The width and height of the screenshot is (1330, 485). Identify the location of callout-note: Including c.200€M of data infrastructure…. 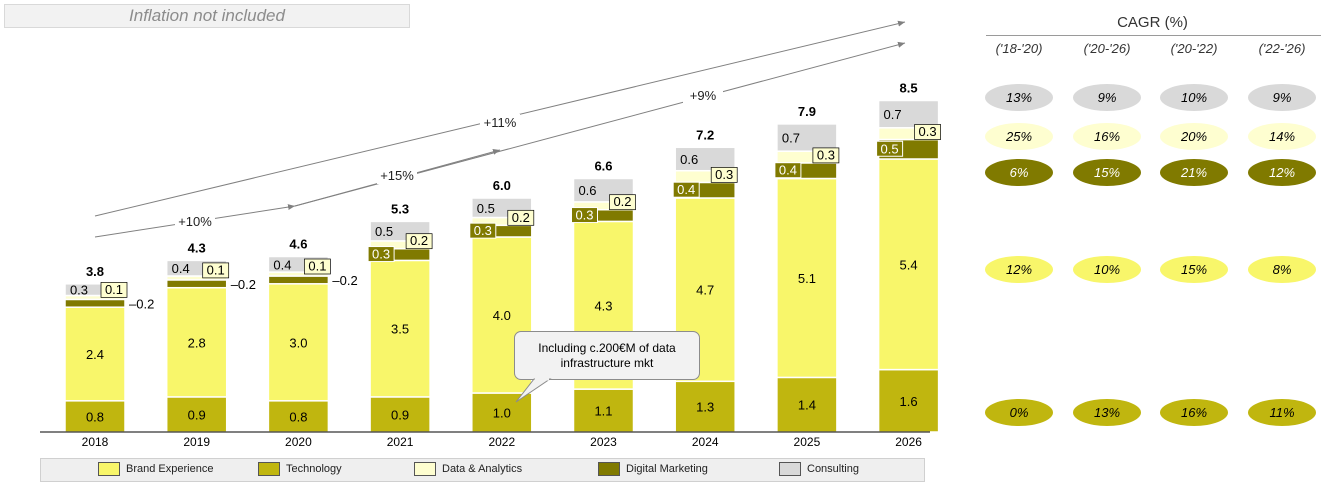
(607, 355).